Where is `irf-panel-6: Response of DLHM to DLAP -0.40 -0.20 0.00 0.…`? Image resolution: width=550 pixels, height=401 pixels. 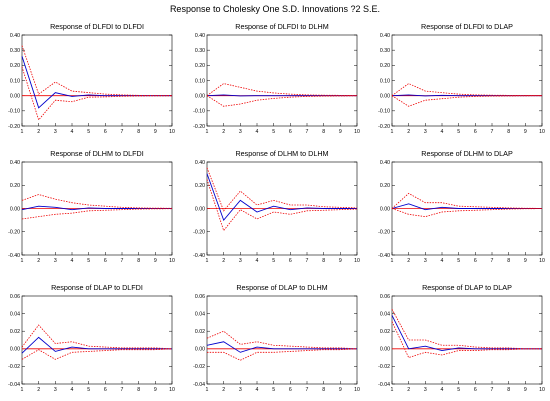 irf-panel-6: Response of DLHM to DLAP -0.40 -0.20 0.00 0.… is located at coordinates (461, 206).